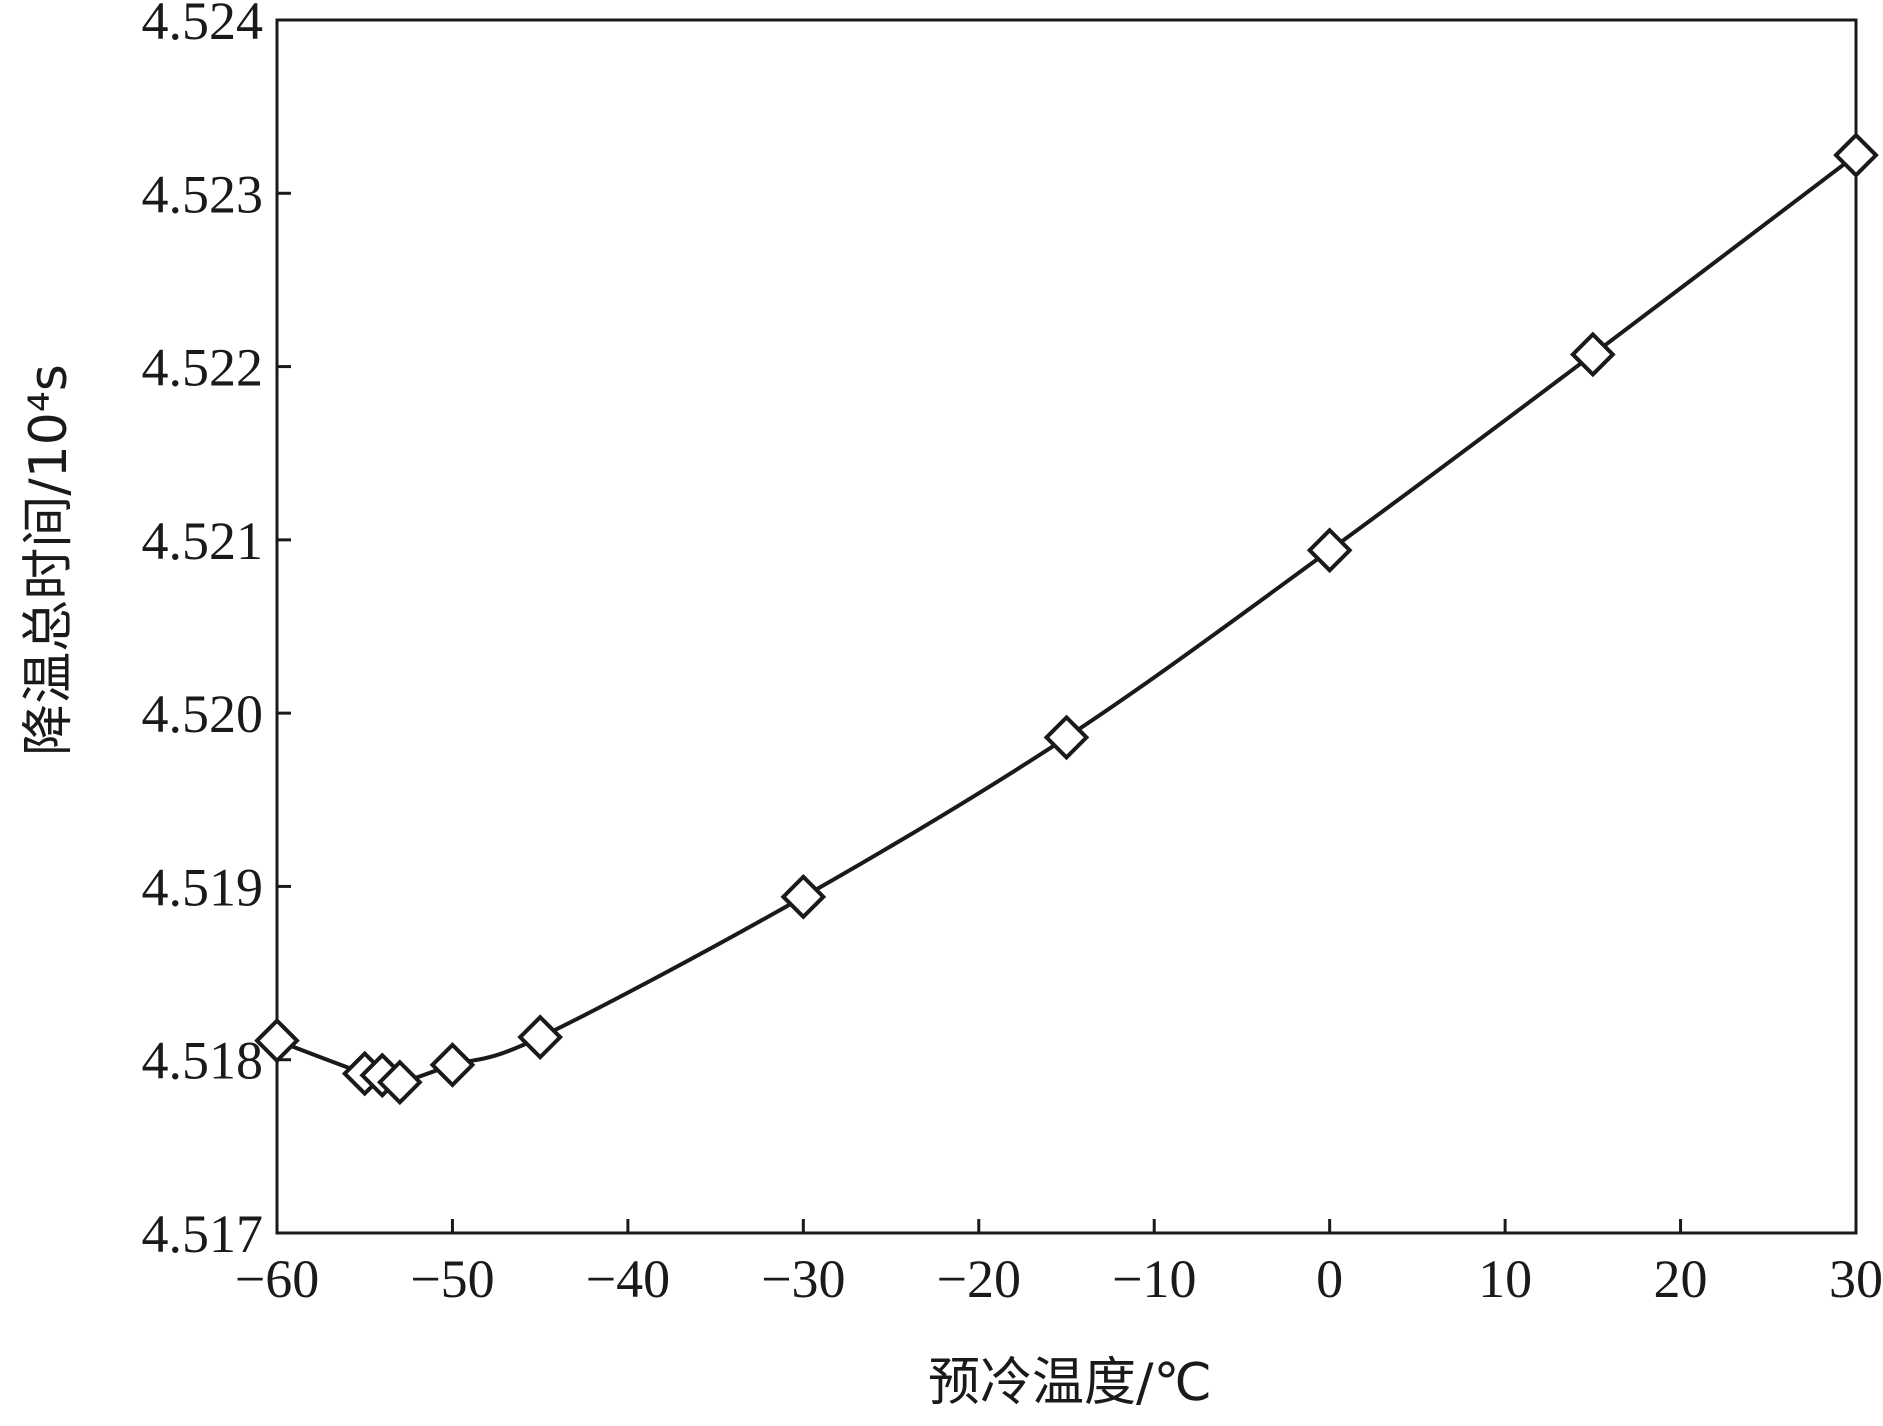 The width and height of the screenshot is (1883, 1426). I want to click on x-tick-label: −40, so click(628, 1279).